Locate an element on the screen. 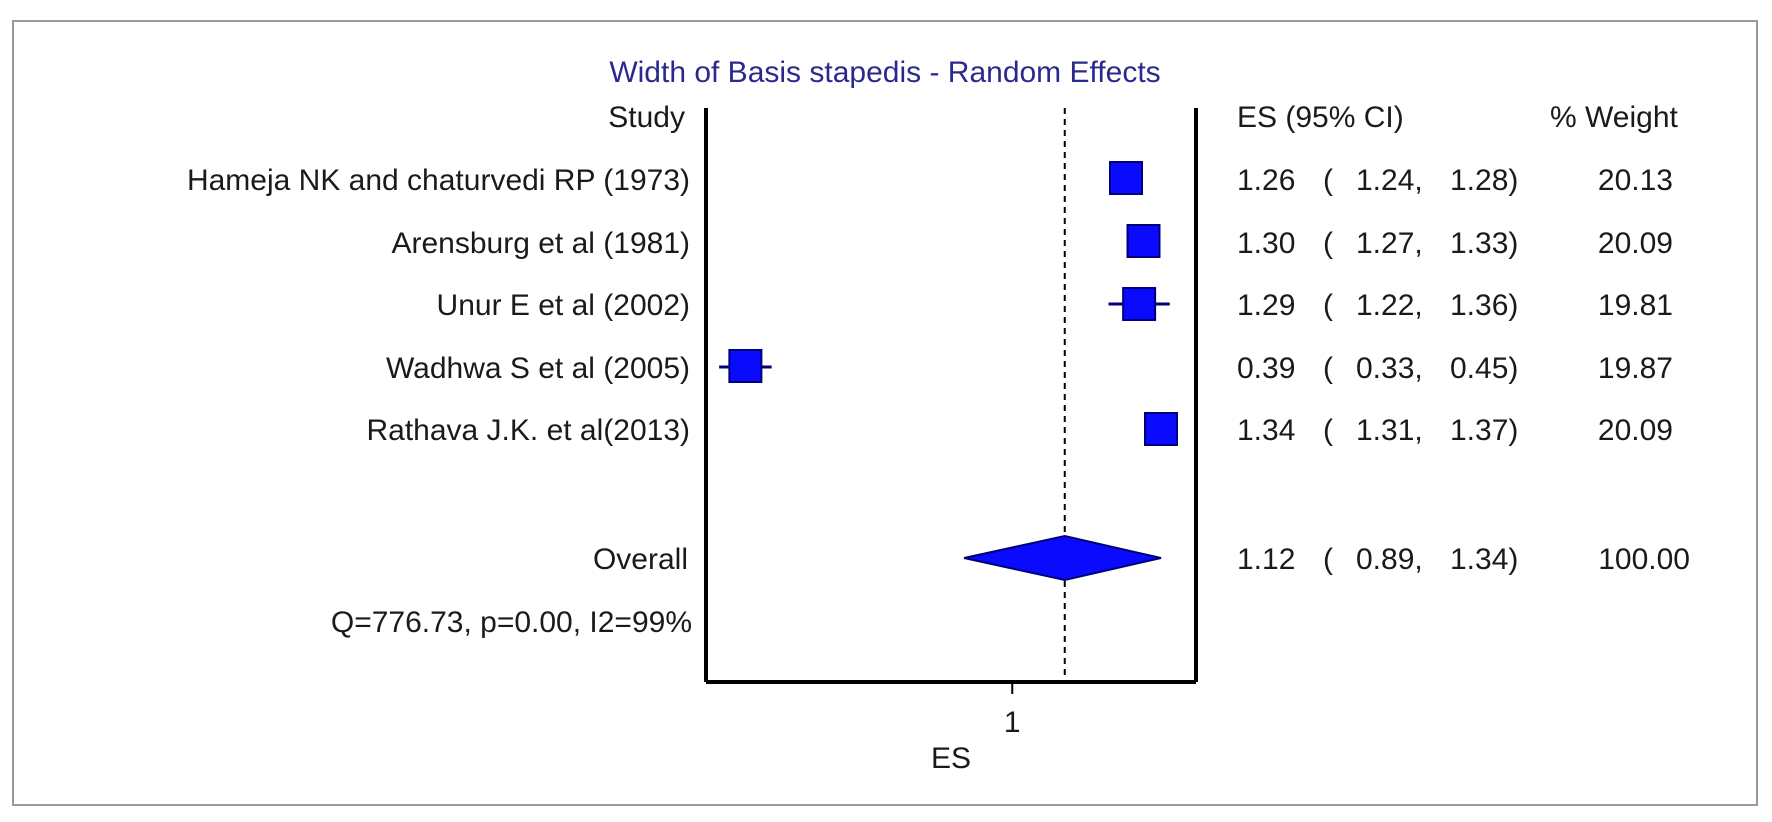 The image size is (1772, 822). overall-ci-lower: 0.89, is located at coordinates (1389, 559).